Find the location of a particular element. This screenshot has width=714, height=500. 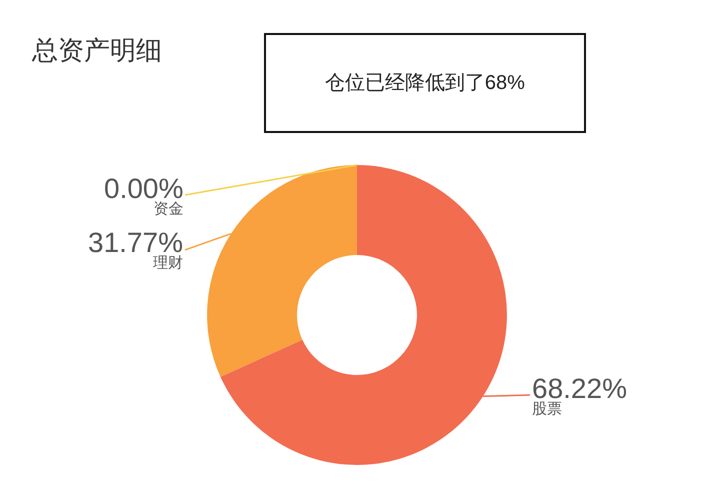

text: 仓位已经降低到了68% is located at coordinates (425, 83).